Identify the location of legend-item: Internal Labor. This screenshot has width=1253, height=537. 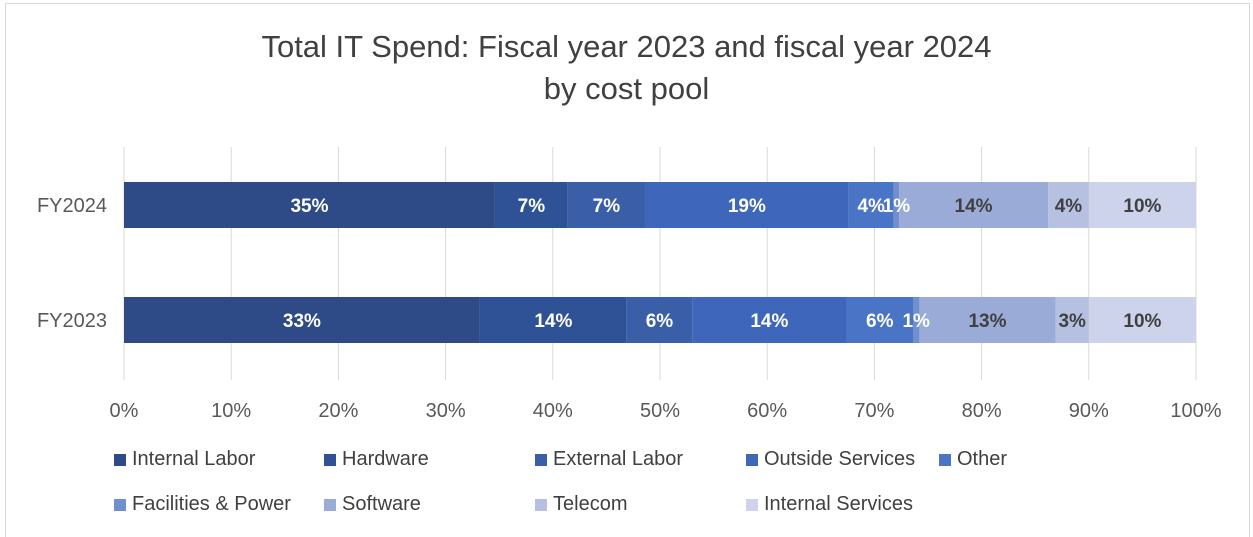
(184, 459).